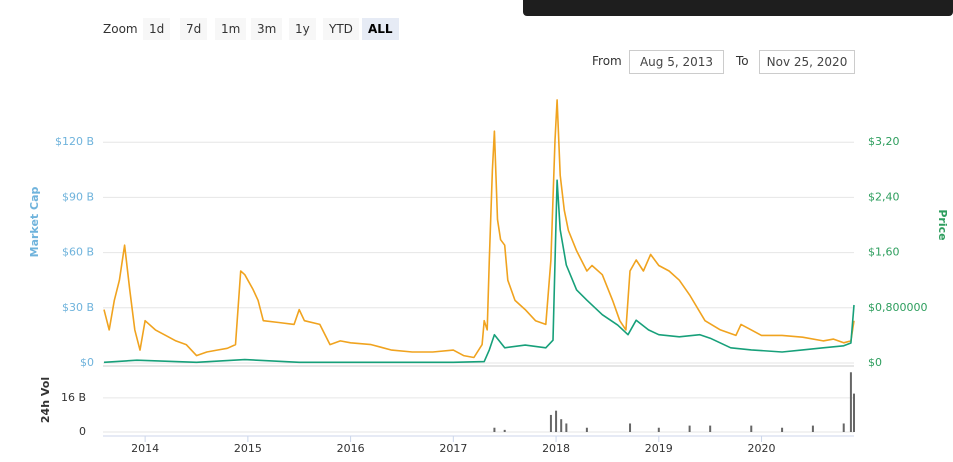 This screenshot has width=953, height=462. Describe the element at coordinates (942, 224) in the screenshot. I see `y2-axis-title: Price` at that location.